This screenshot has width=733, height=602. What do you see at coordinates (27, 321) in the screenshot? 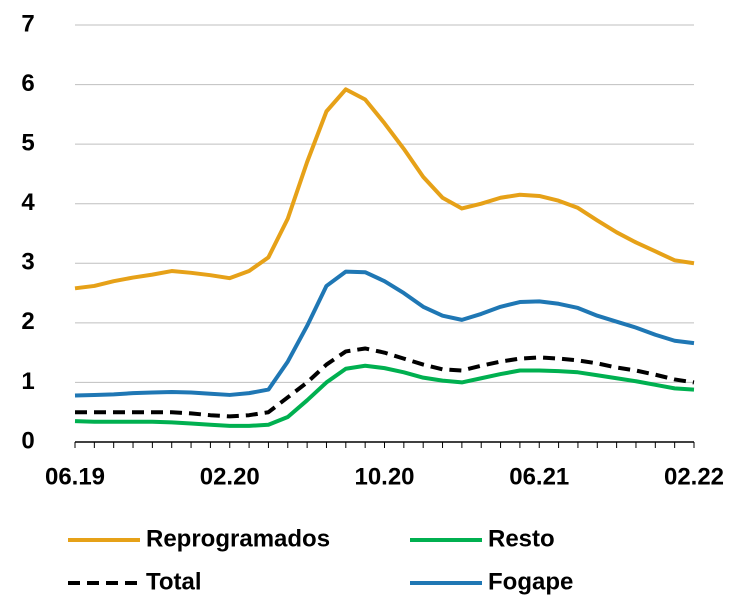
I see `y-tick-label: 2` at bounding box center [27, 321].